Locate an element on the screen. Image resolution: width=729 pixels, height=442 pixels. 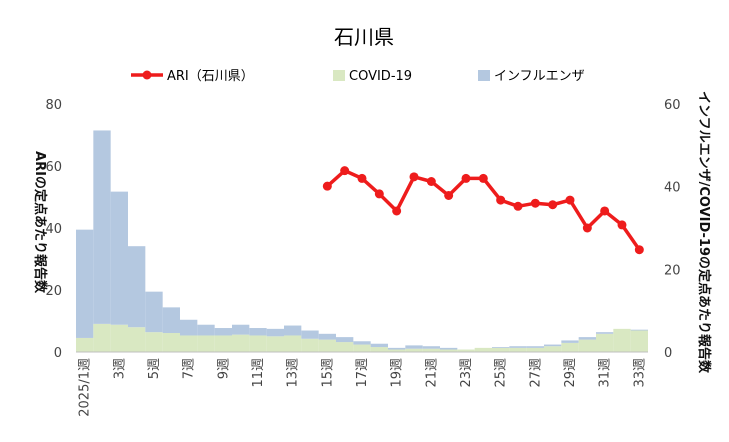
right-axis-title: インフルエンザ/COVID-19の定点あたり報告数 is located at coordinates (704, 232).